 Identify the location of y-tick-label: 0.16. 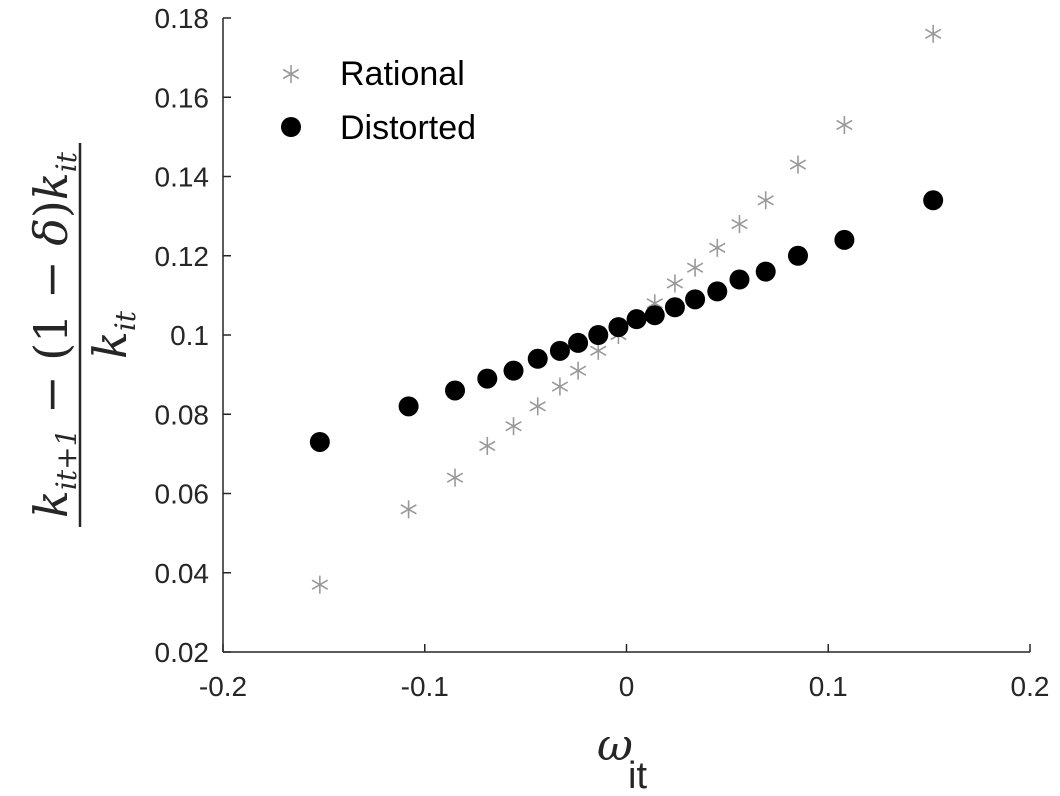
(182, 97).